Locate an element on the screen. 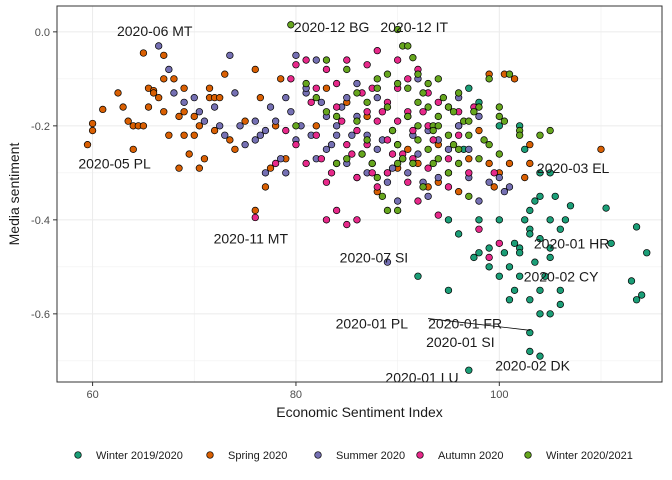 The image size is (672, 480). x-tick-label: 80 is located at coordinates (296, 395).